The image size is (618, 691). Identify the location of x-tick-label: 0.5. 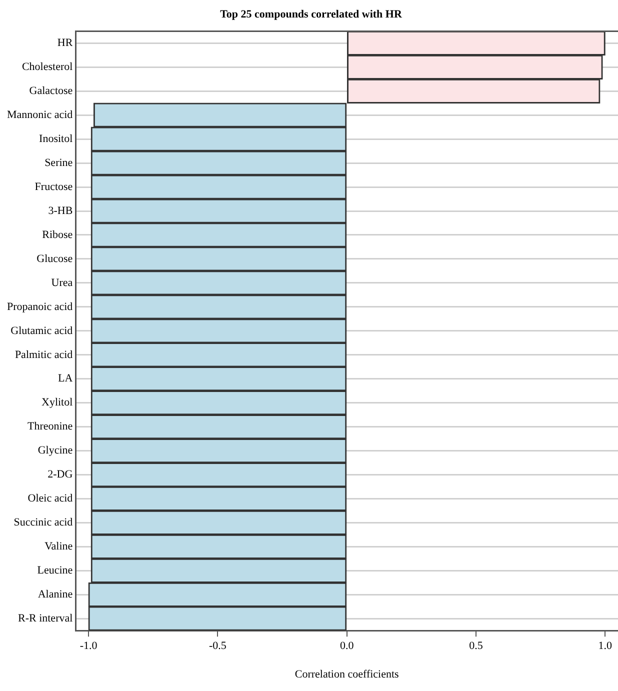
(476, 646).